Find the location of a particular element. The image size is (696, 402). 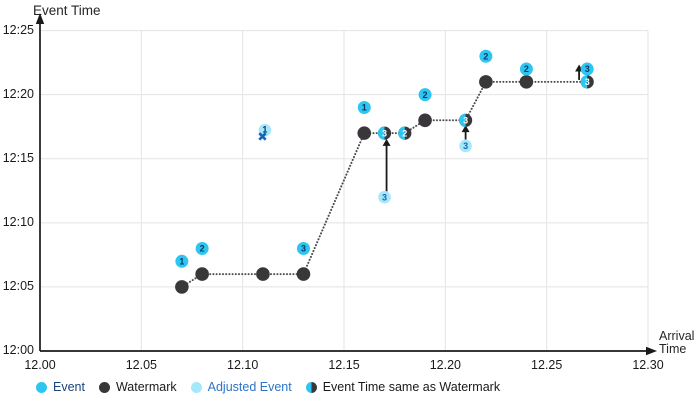

legend-label-event: Event is located at coordinates (69, 387).